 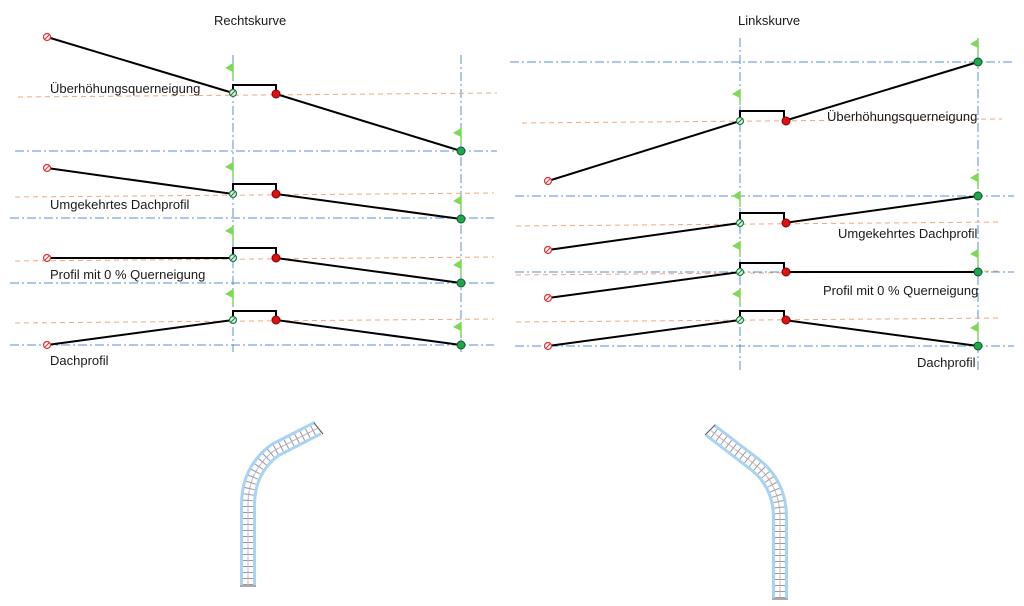 What do you see at coordinates (946, 362) in the screenshot?
I see `label-crown-left: Dachprofil` at bounding box center [946, 362].